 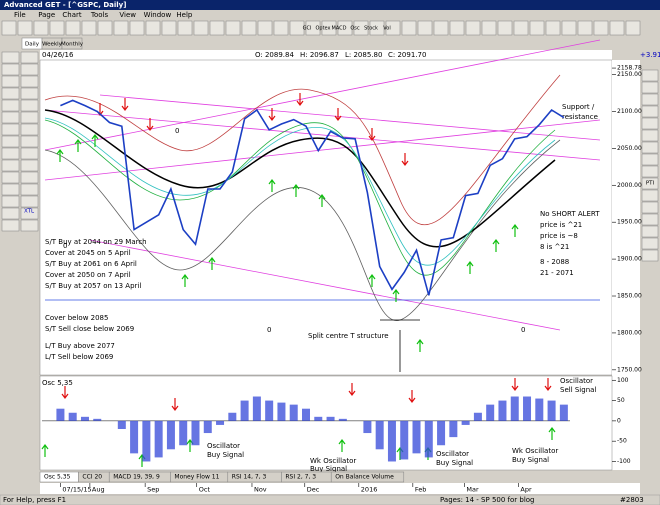 I want to click on toolbar-label: MACD, so click(x=339, y=29).